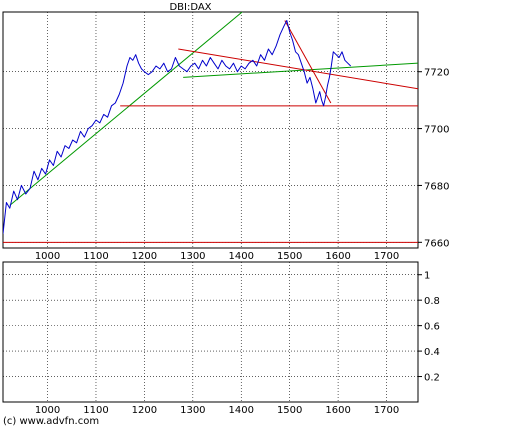 The width and height of the screenshot is (512, 430). Describe the element at coordinates (432, 352) in the screenshot. I see `y-tick-label: 0.4` at that location.